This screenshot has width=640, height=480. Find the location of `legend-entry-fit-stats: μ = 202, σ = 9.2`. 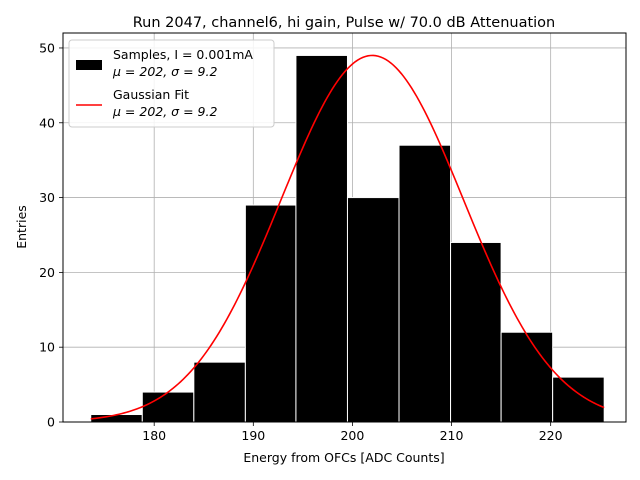

legend-entry-fit-stats: μ = 202, σ = 9.2 is located at coordinates (164, 111).